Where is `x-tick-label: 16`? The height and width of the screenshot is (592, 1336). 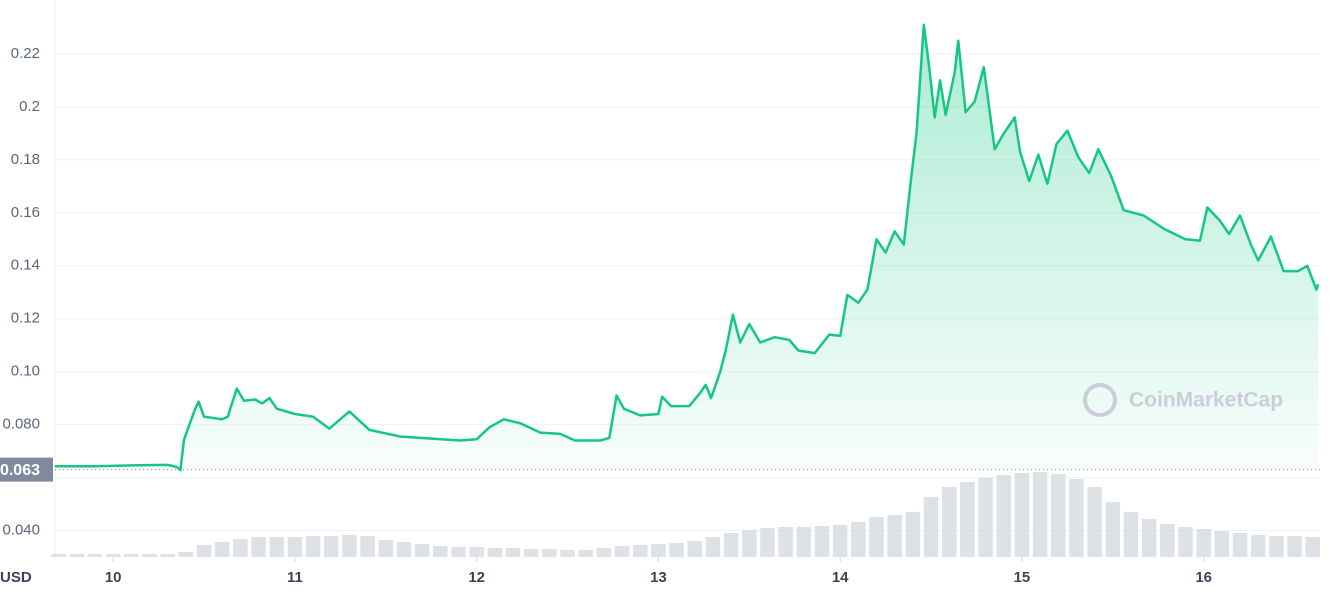 x-tick-label: 16 is located at coordinates (1203, 577).